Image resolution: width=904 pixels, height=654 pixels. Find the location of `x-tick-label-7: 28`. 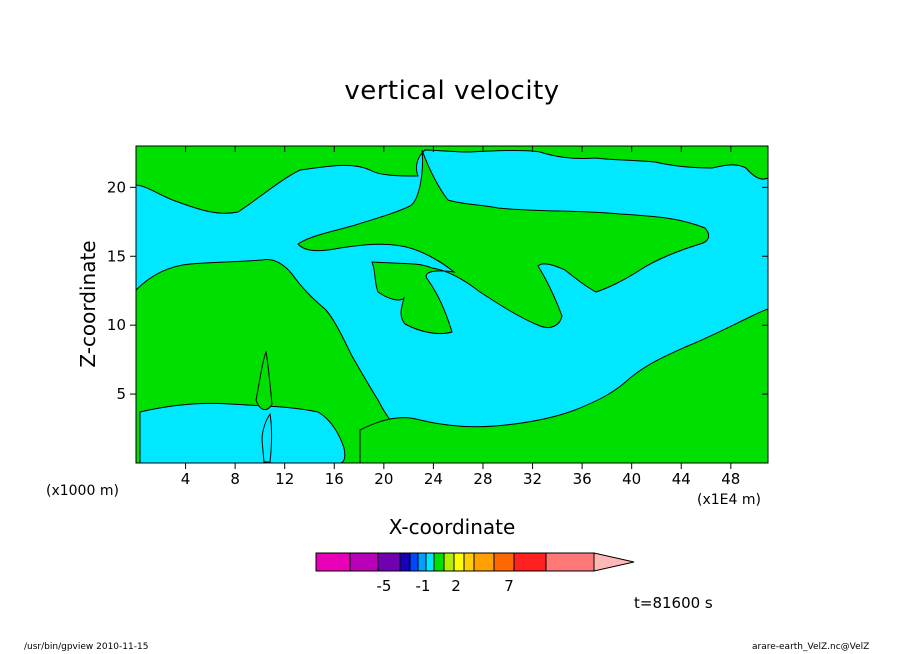

x-tick-label-7: 28 is located at coordinates (482, 479).